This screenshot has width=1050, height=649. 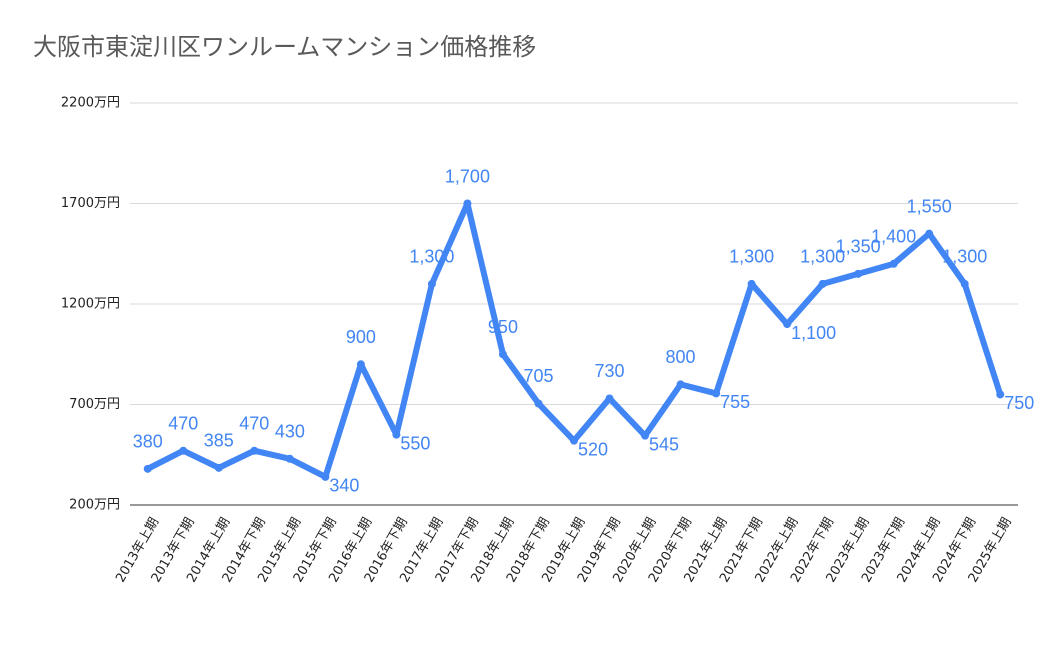 I want to click on data-label: 340, so click(x=344, y=486).